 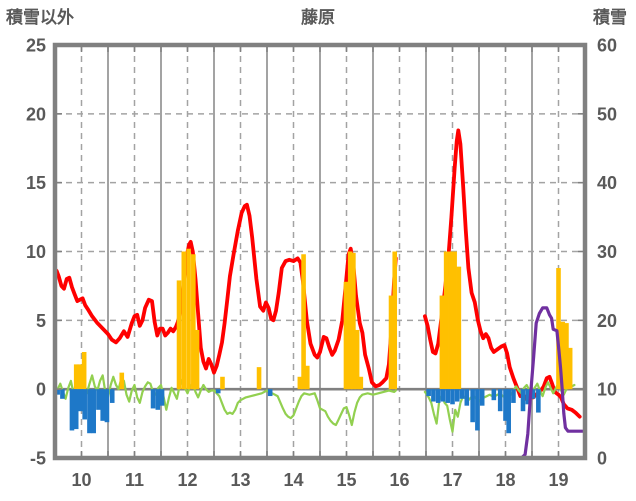 What do you see at coordinates (505, 480) in the screenshot?
I see `x-axis-tick-label: 18` at bounding box center [505, 480].